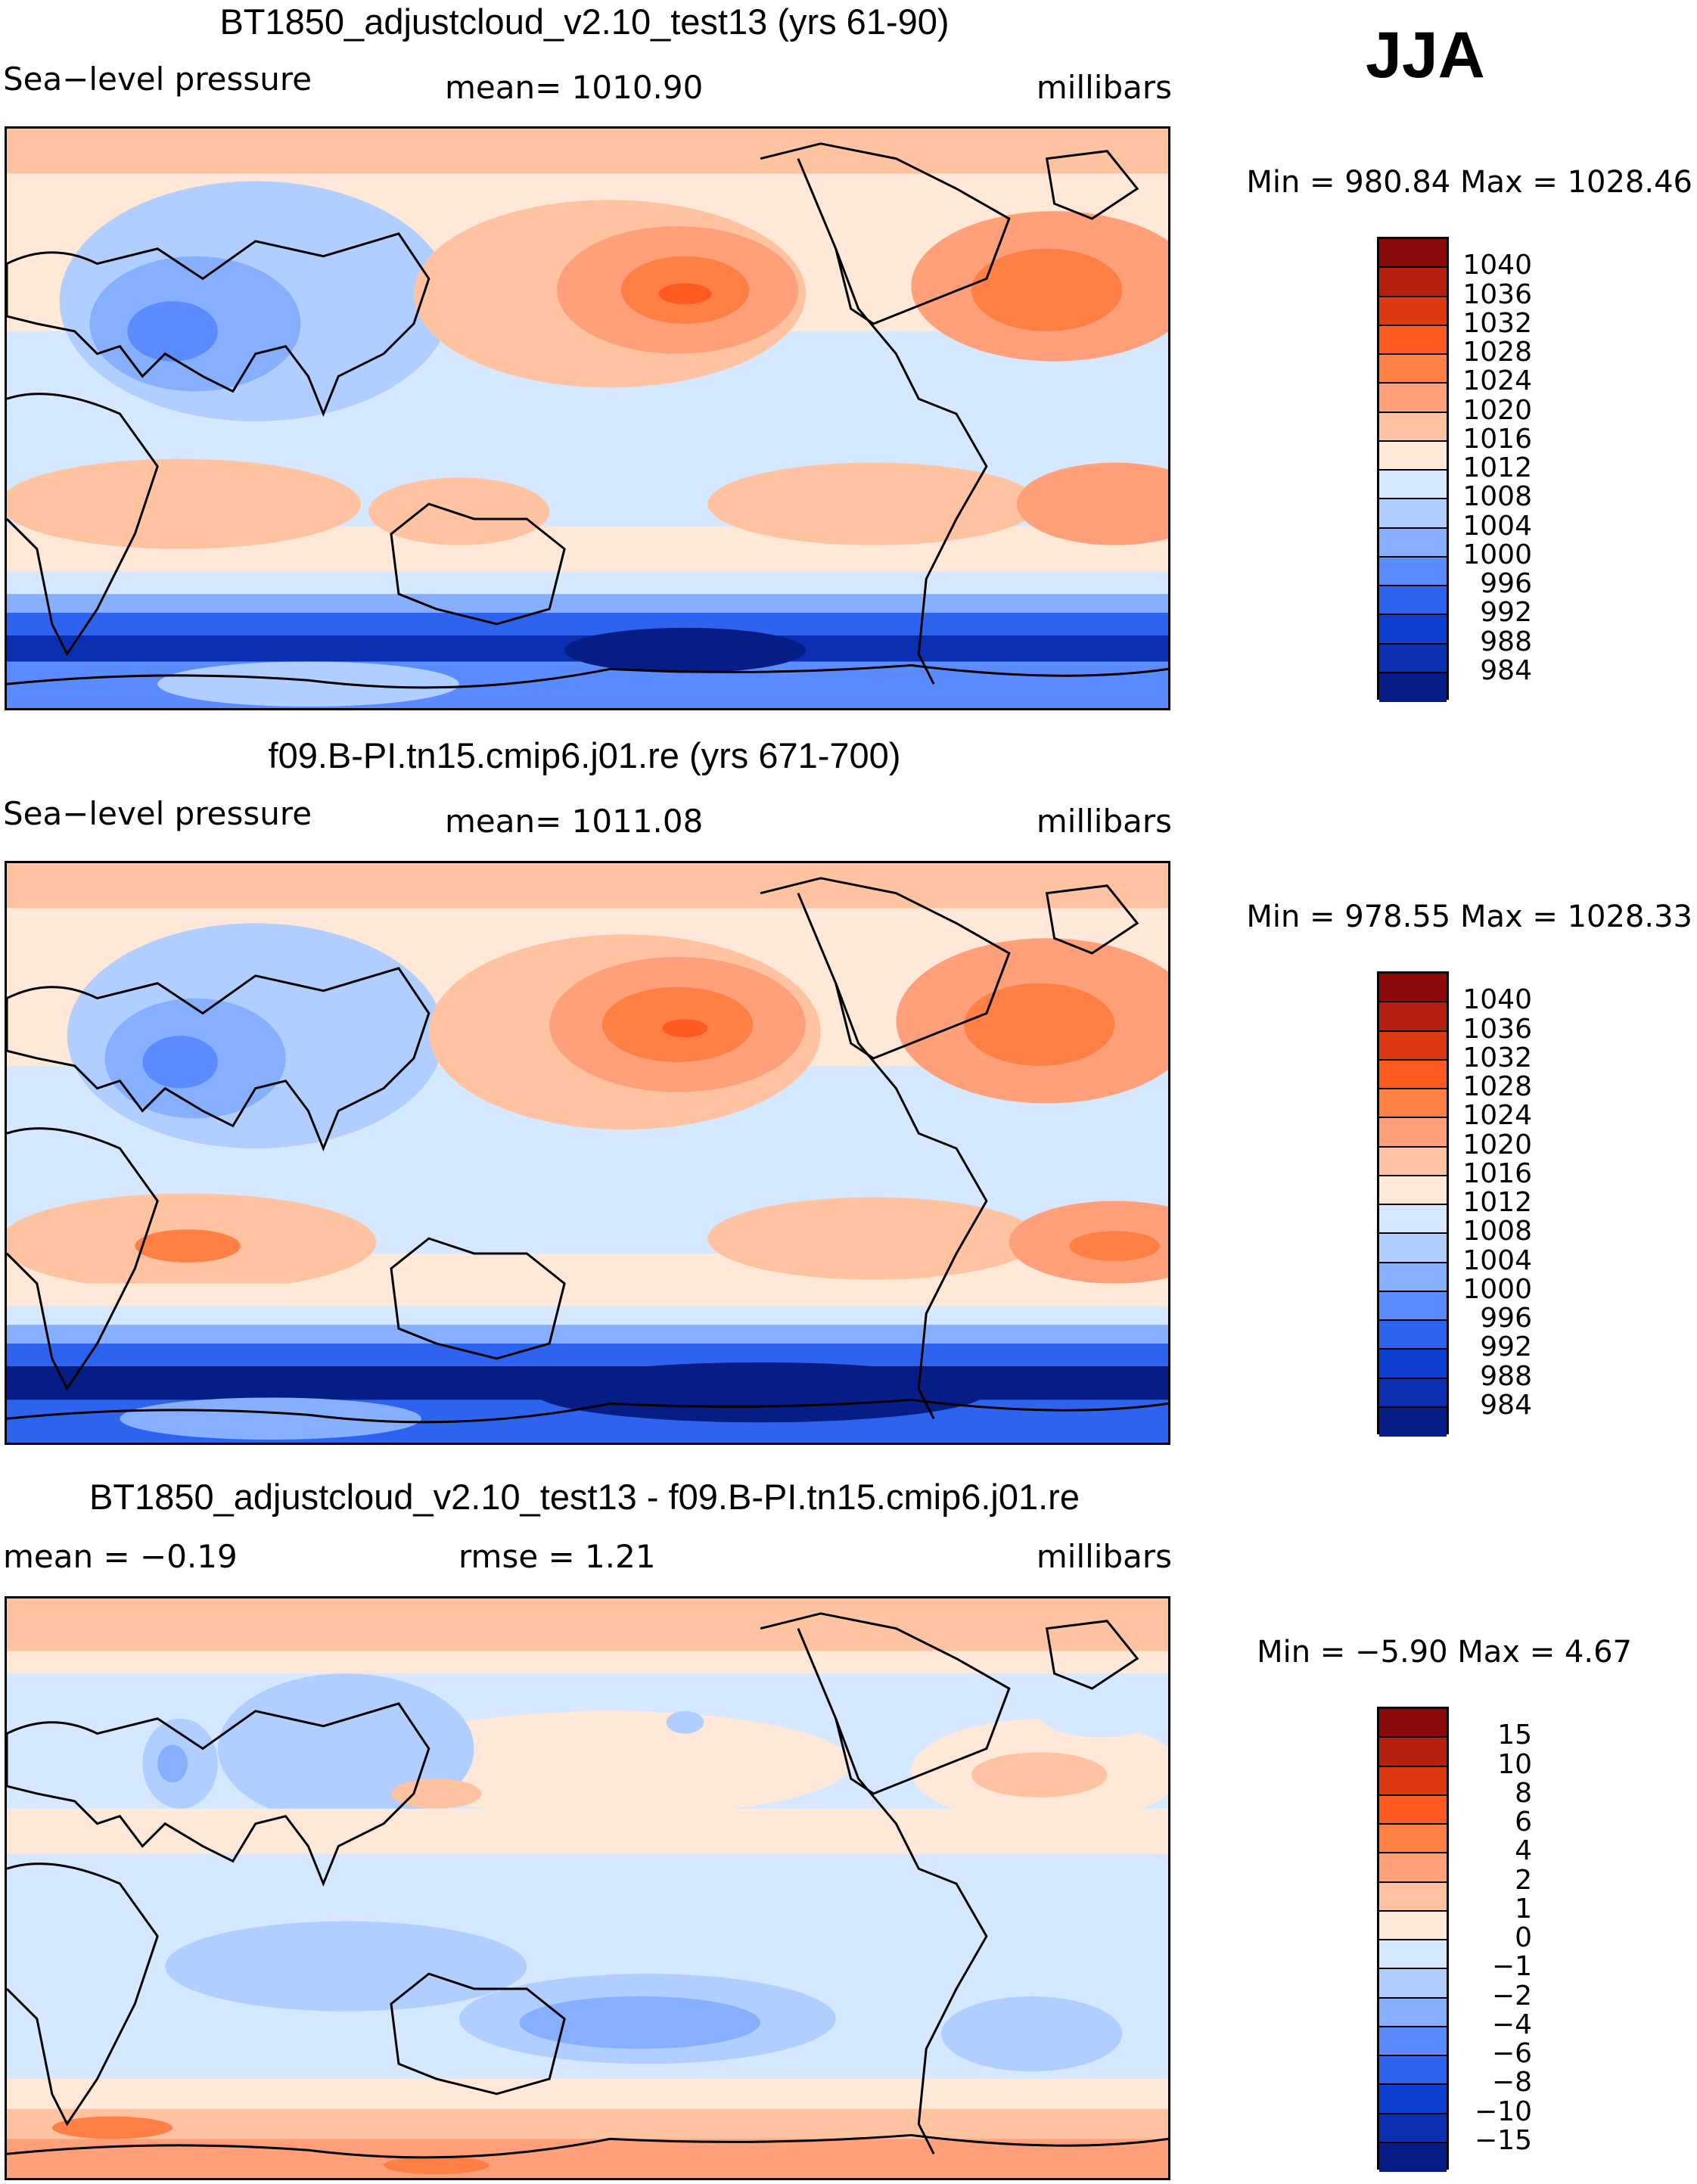 This screenshot has width=1697, height=2184. I want to click on panel-3-units: millibars, so click(1104, 1556).